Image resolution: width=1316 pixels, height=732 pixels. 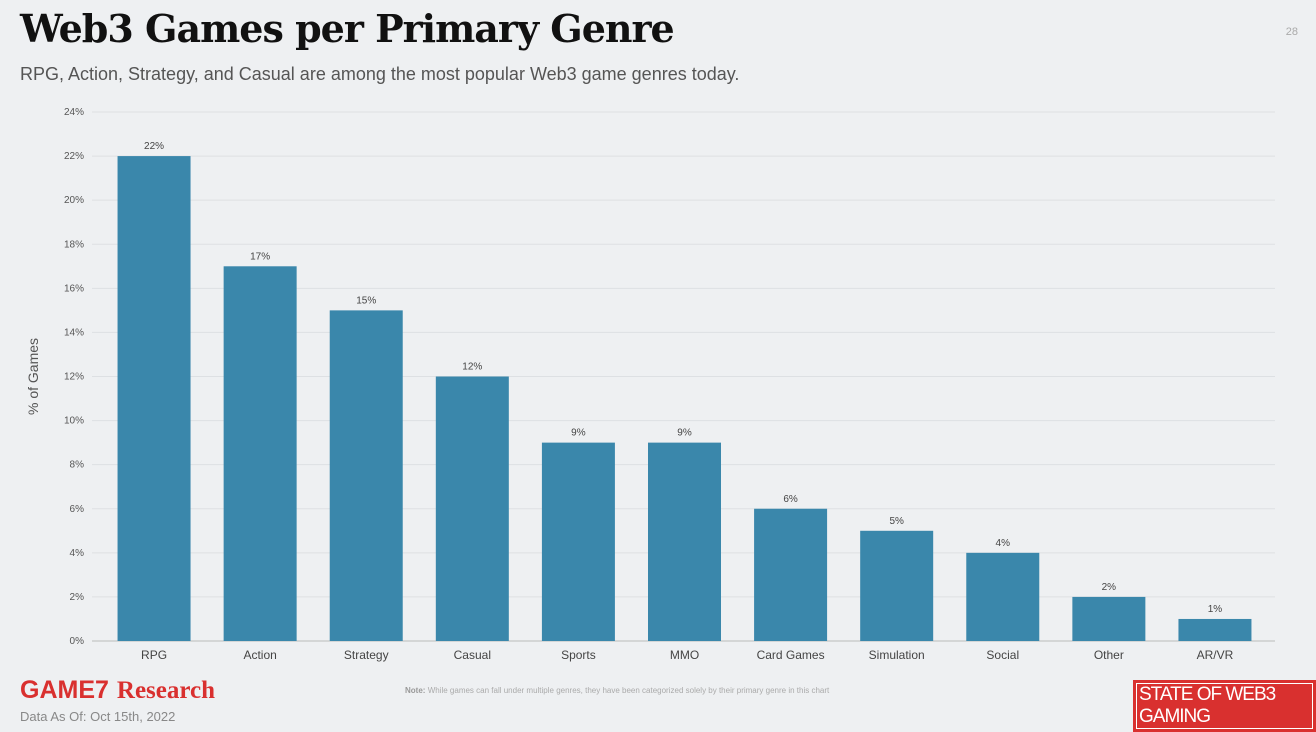 I want to click on data-label: 12%, so click(x=472, y=367).